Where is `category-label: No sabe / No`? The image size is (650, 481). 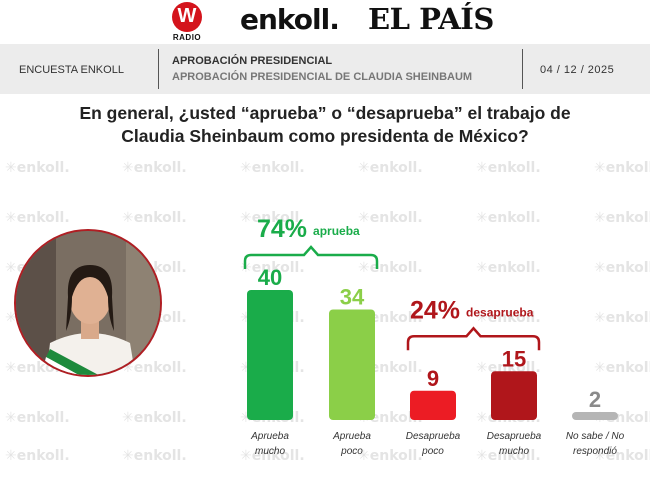
category-label: No sabe / No is located at coordinates (595, 436).